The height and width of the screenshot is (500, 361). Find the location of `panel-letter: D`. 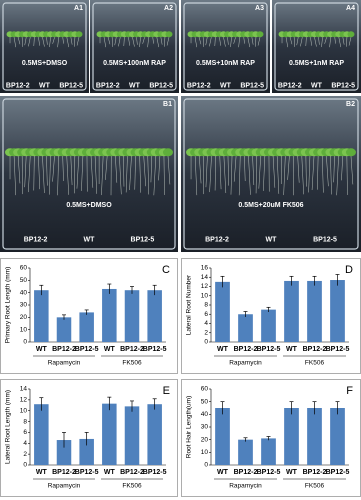

panel-letter: D is located at coordinates (349, 270).